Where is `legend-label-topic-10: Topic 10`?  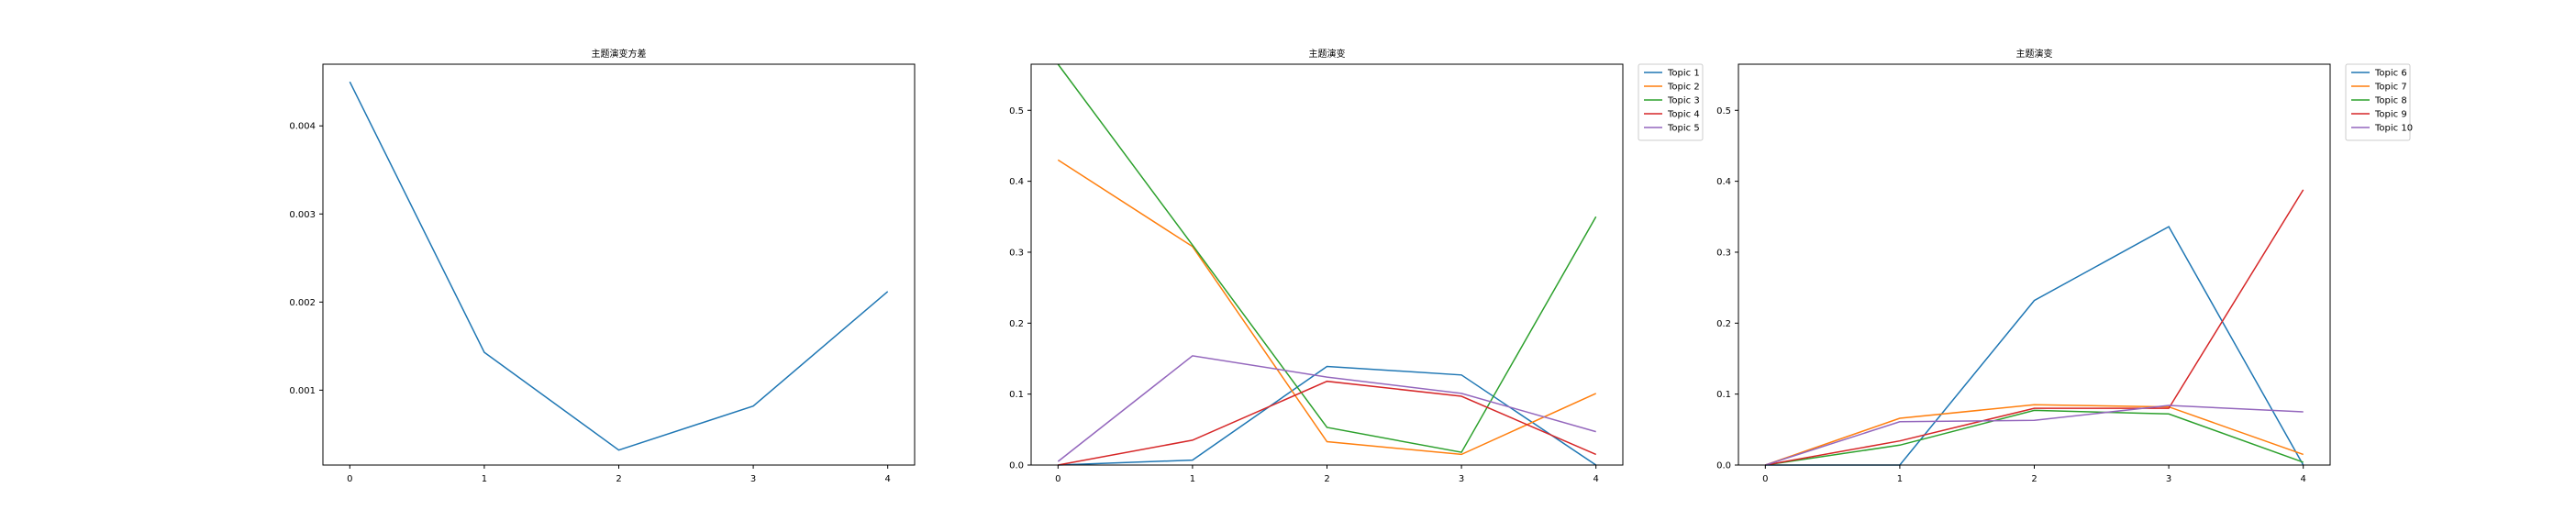
legend-label-topic-10: Topic 10 is located at coordinates (2393, 129).